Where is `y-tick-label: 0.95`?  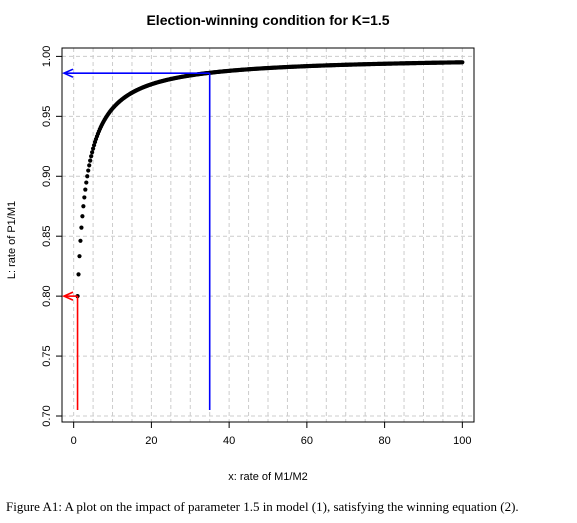
y-tick-label: 0.95 is located at coordinates (47, 116).